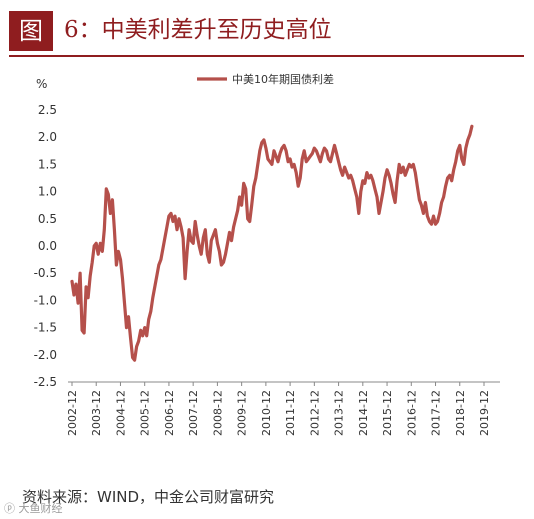 The image size is (534, 519). Describe the element at coordinates (266, 413) in the screenshot. I see `x-tick-label: 2010-12` at that location.